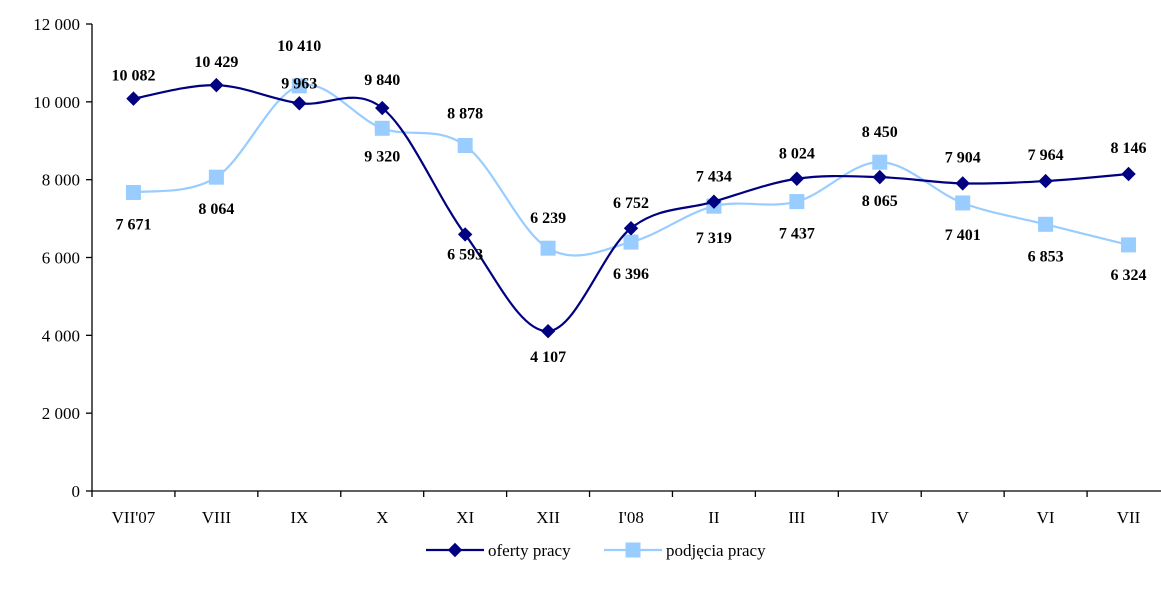  I want to click on x-tick-label: V, so click(963, 517).